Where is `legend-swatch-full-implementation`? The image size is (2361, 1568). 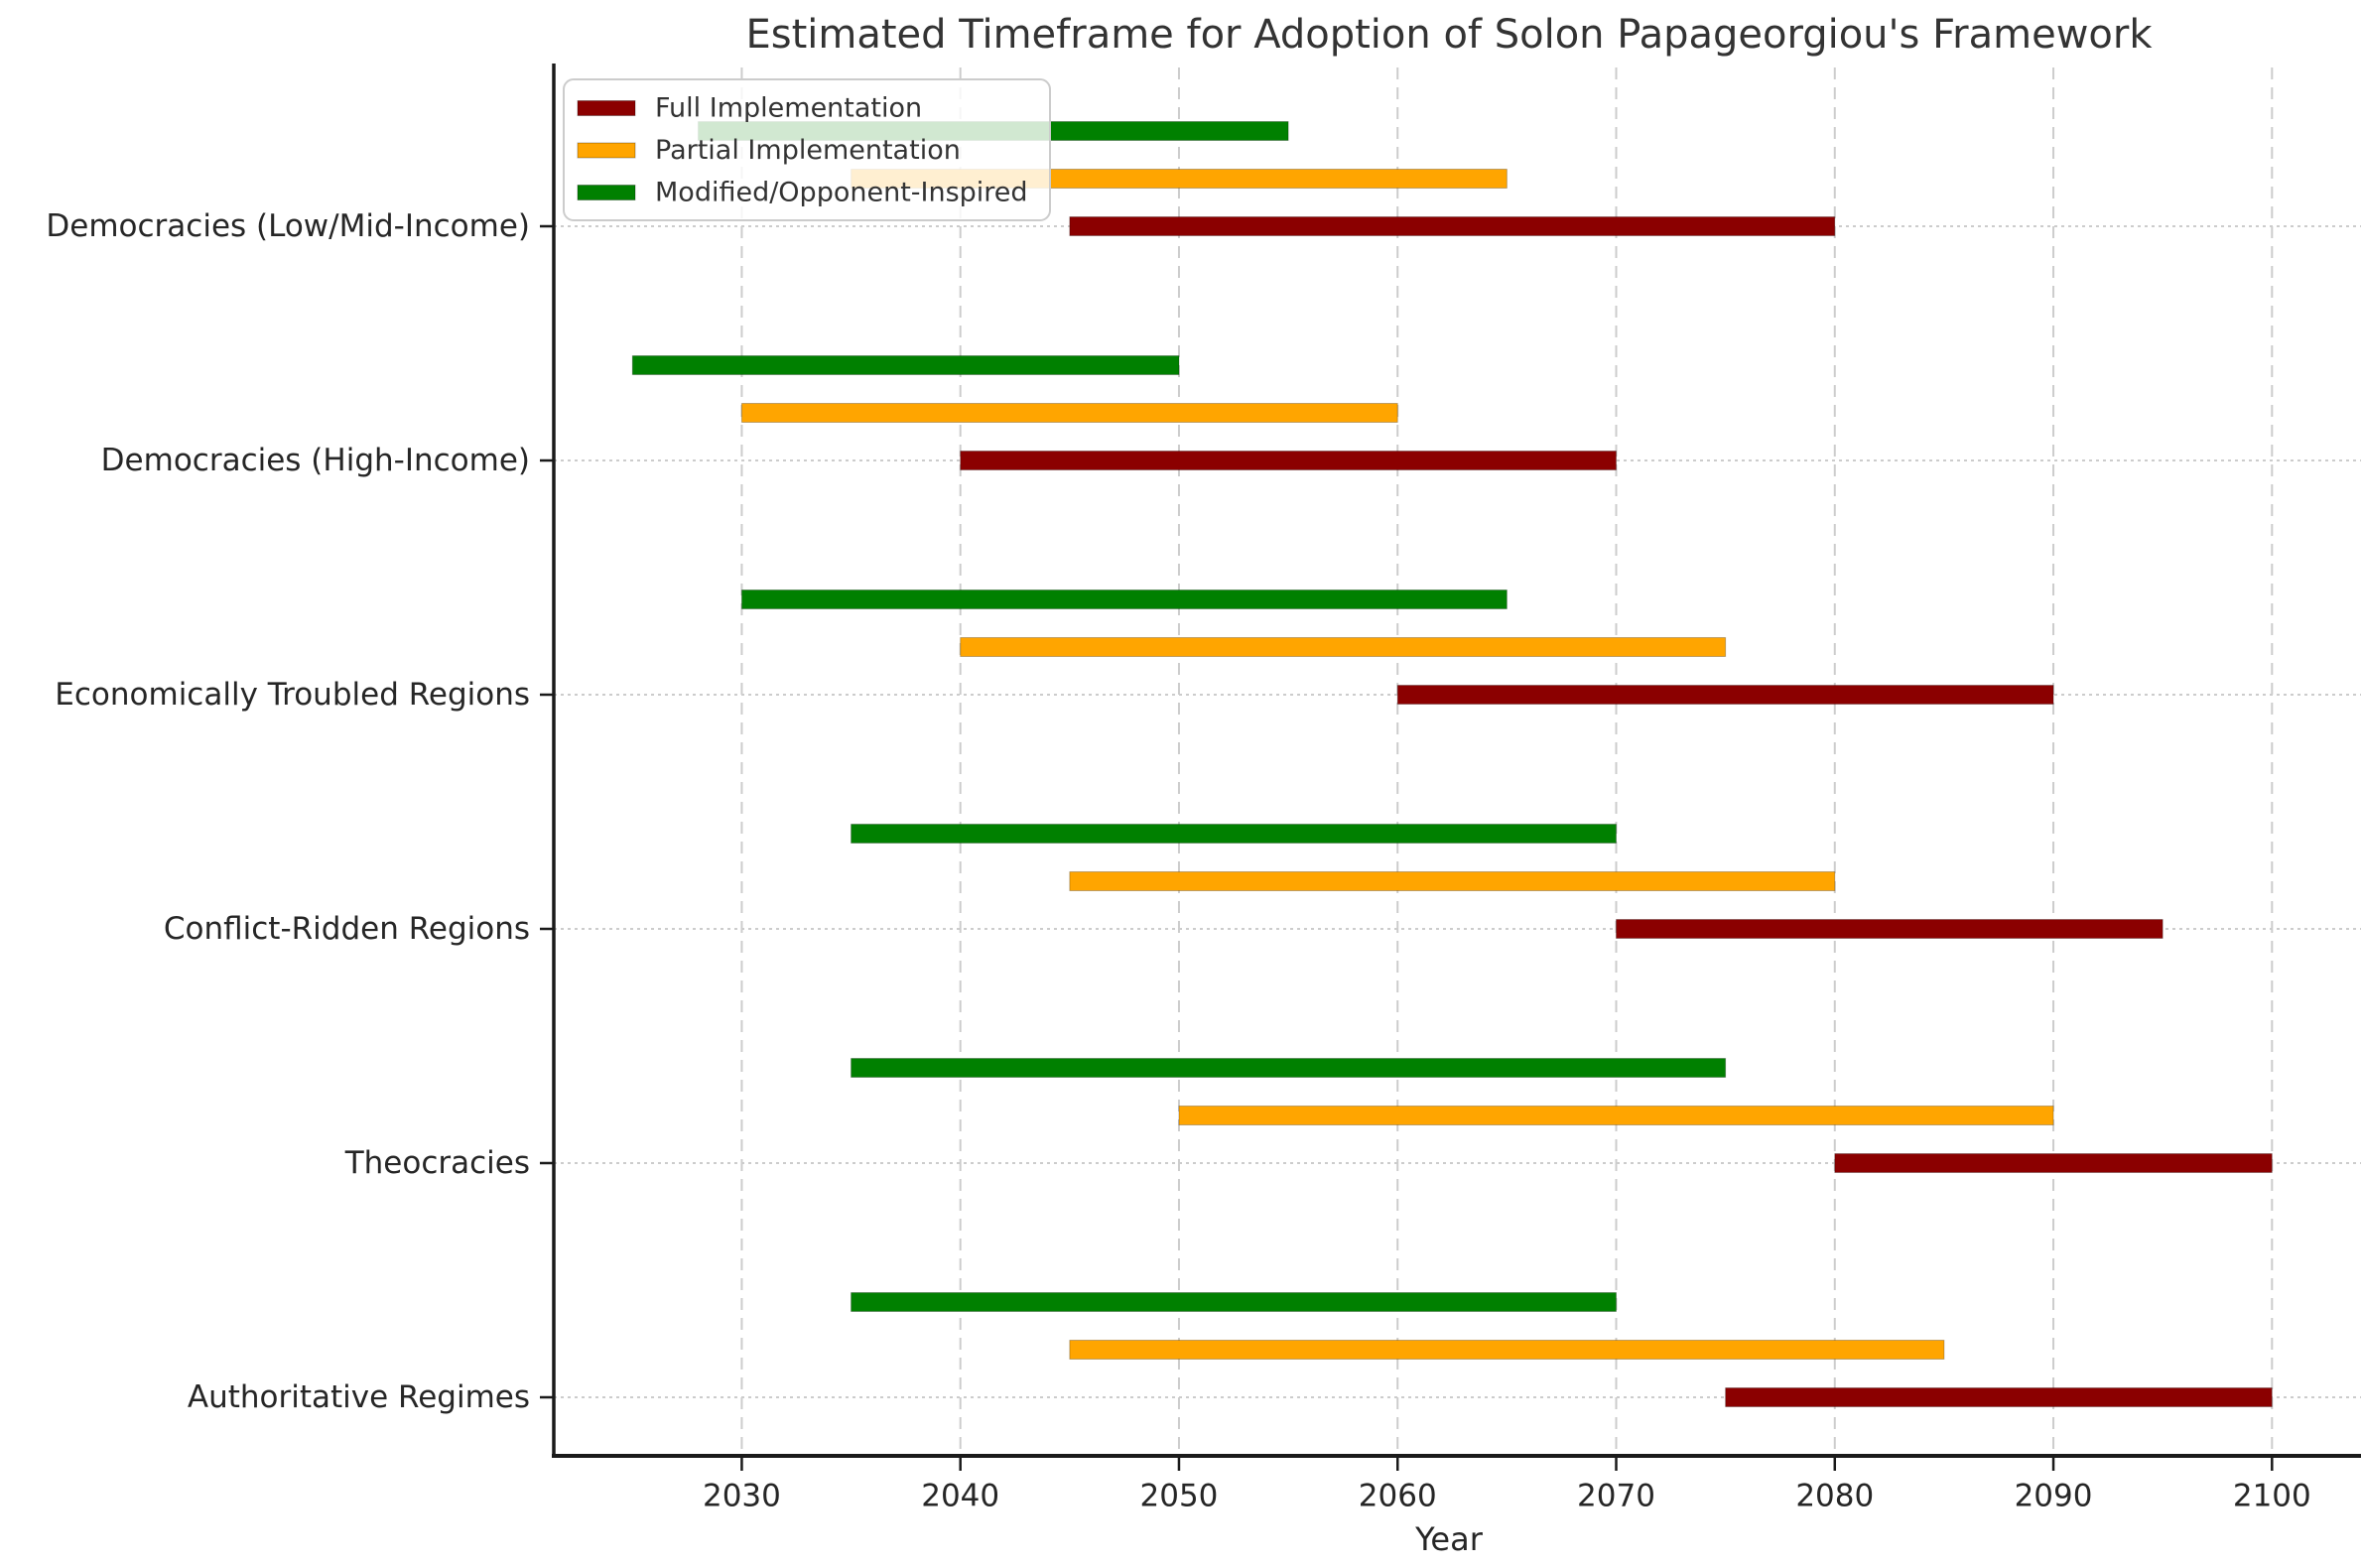 legend-swatch-full-implementation is located at coordinates (606, 108).